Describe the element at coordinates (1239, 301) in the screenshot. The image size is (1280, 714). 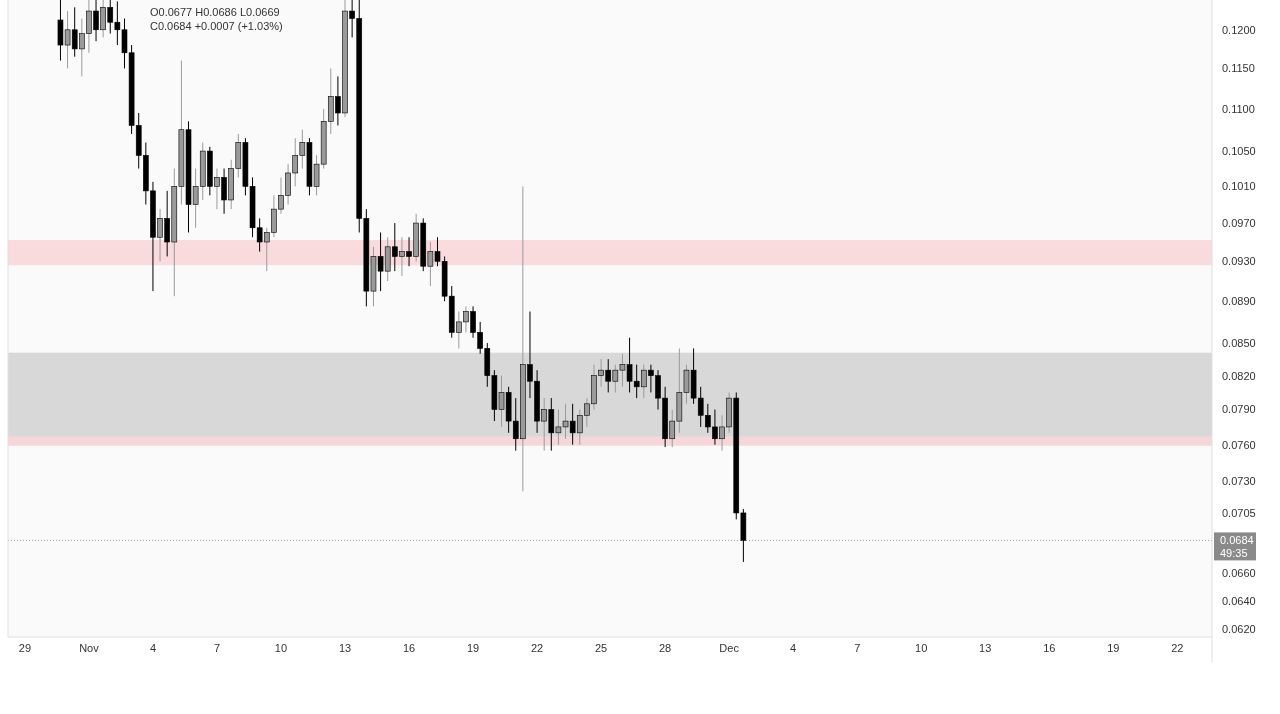
I see `y-tick-label: 0.0890` at that location.